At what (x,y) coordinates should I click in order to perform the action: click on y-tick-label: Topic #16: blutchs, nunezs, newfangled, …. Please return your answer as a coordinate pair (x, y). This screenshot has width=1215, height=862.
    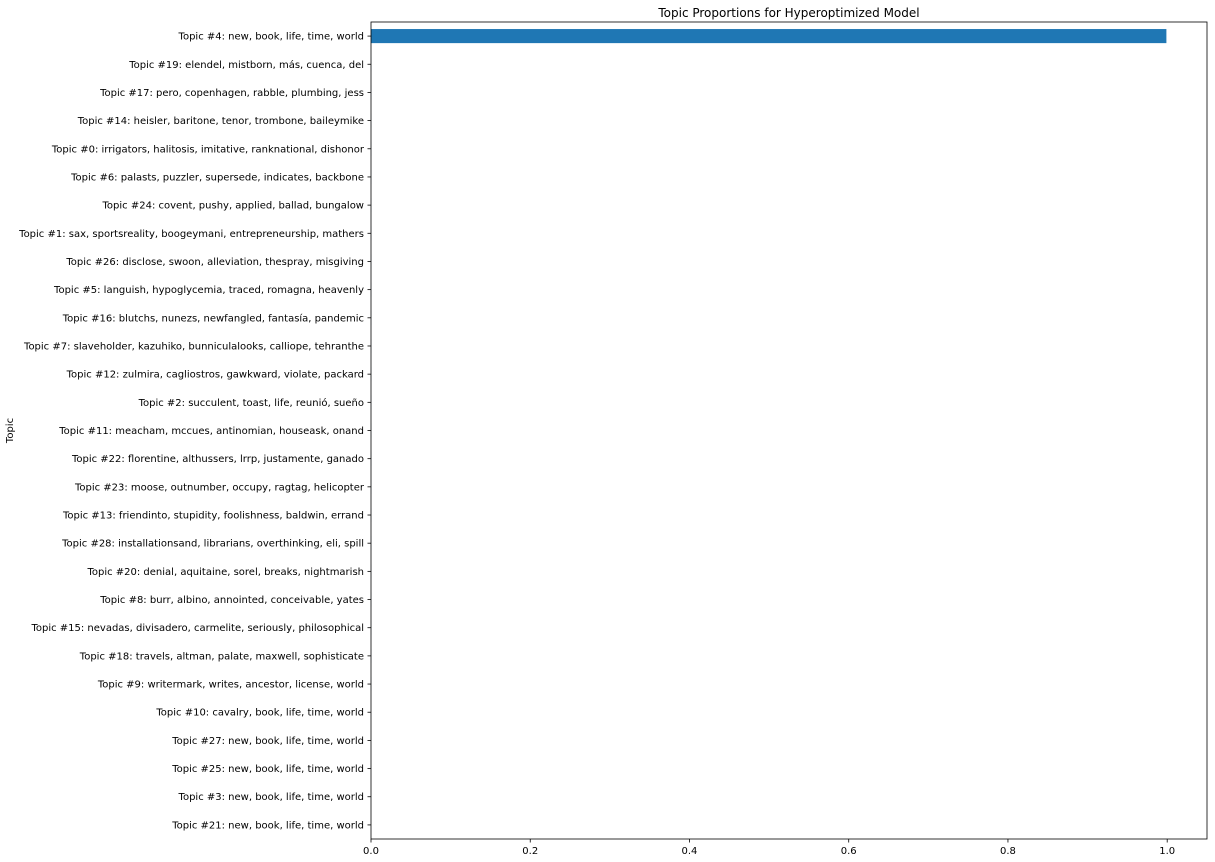
    Looking at the image, I should click on (213, 318).